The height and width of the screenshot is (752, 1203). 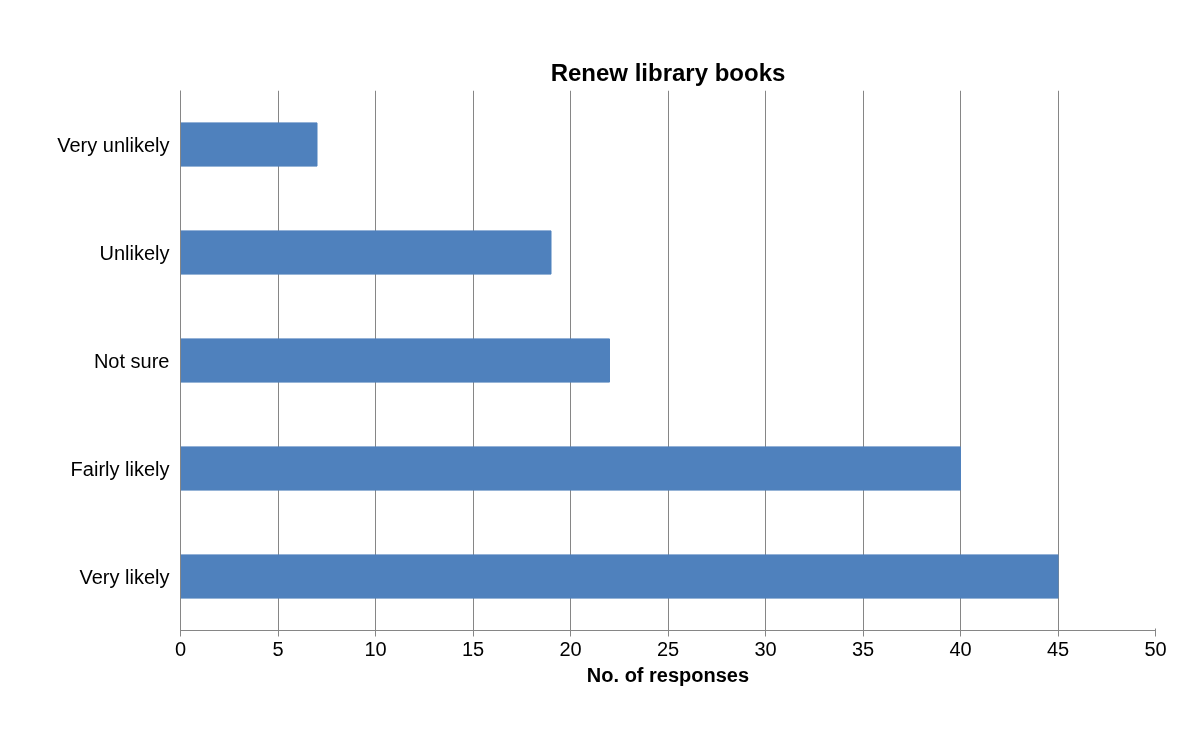 I want to click on x-tick-label: 25, so click(x=668, y=648).